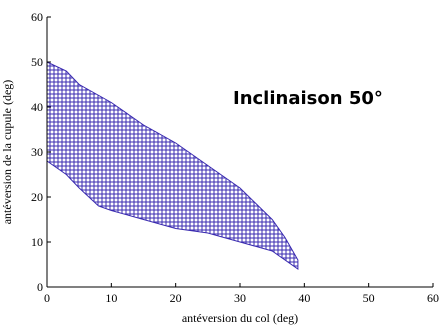  I want to click on y-tick-label: 50, so click(37, 62).